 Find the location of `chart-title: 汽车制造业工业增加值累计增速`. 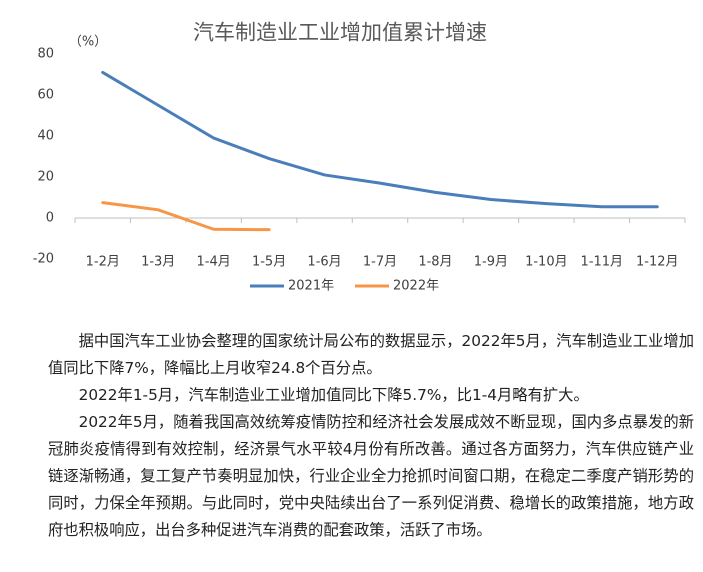

chart-title: 汽车制造业工业增加值累计增速 is located at coordinates (340, 33).